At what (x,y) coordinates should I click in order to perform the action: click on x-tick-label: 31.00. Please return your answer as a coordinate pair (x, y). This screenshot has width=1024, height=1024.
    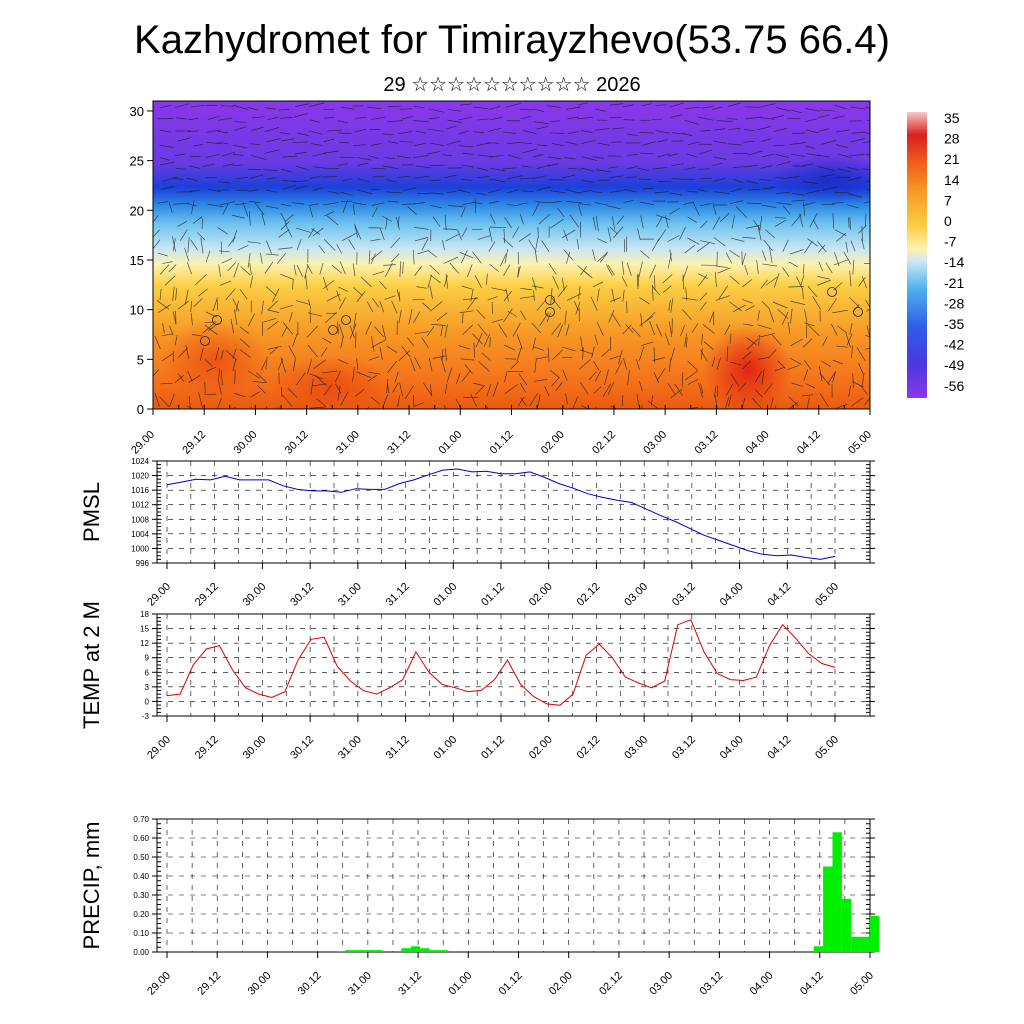
    Looking at the image, I should click on (350, 748).